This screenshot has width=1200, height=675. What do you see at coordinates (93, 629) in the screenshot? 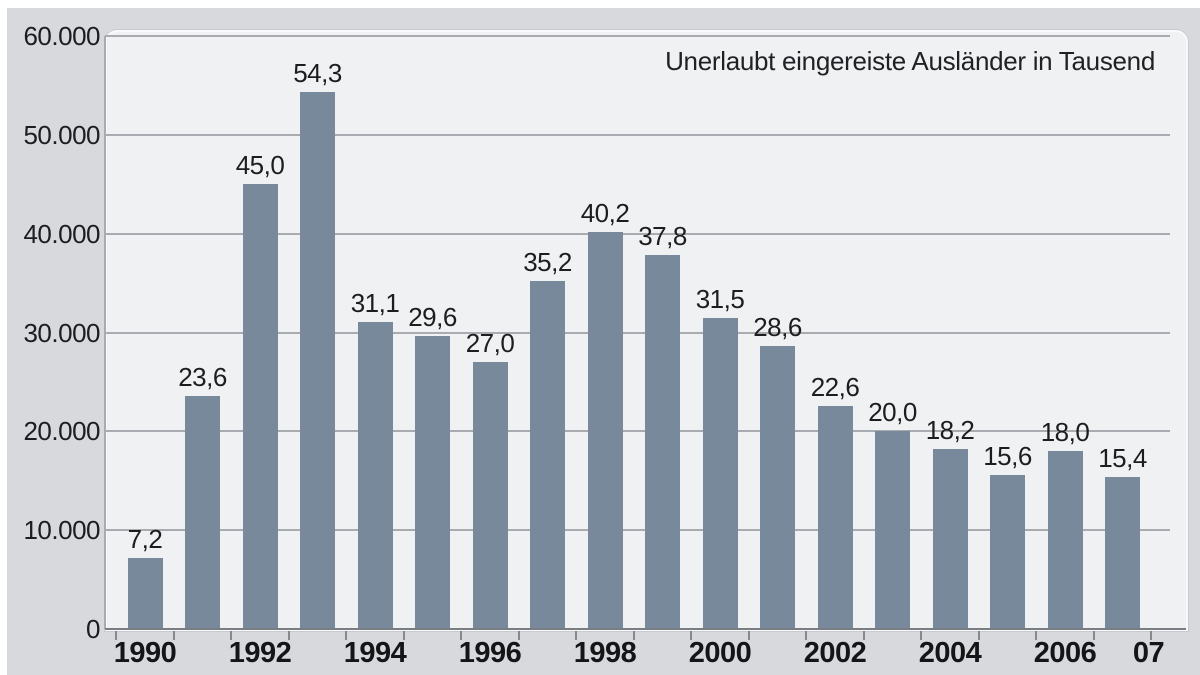
I see `y-axis-tick-label: 0` at bounding box center [93, 629].